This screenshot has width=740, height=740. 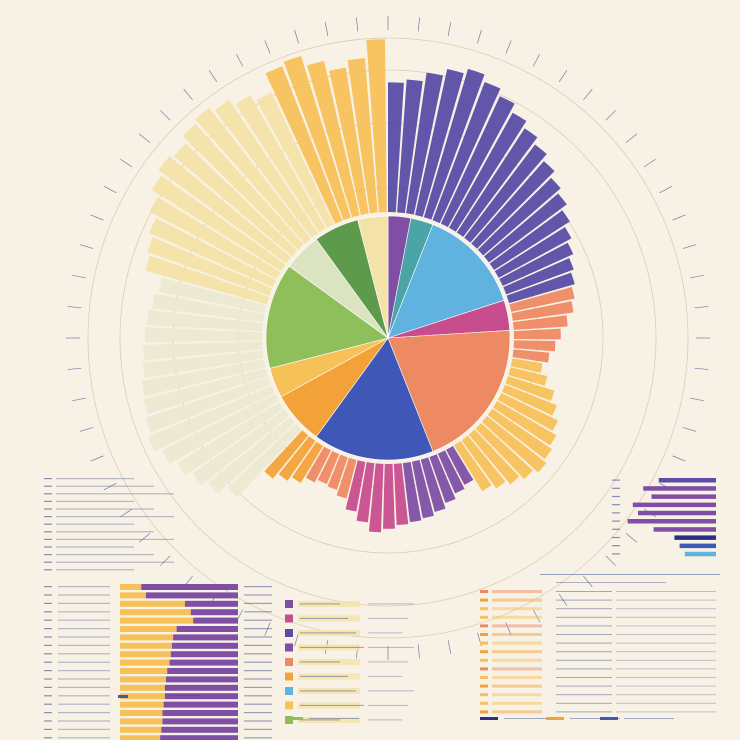 I want to click on footer-rule, so click(x=334, y=718).